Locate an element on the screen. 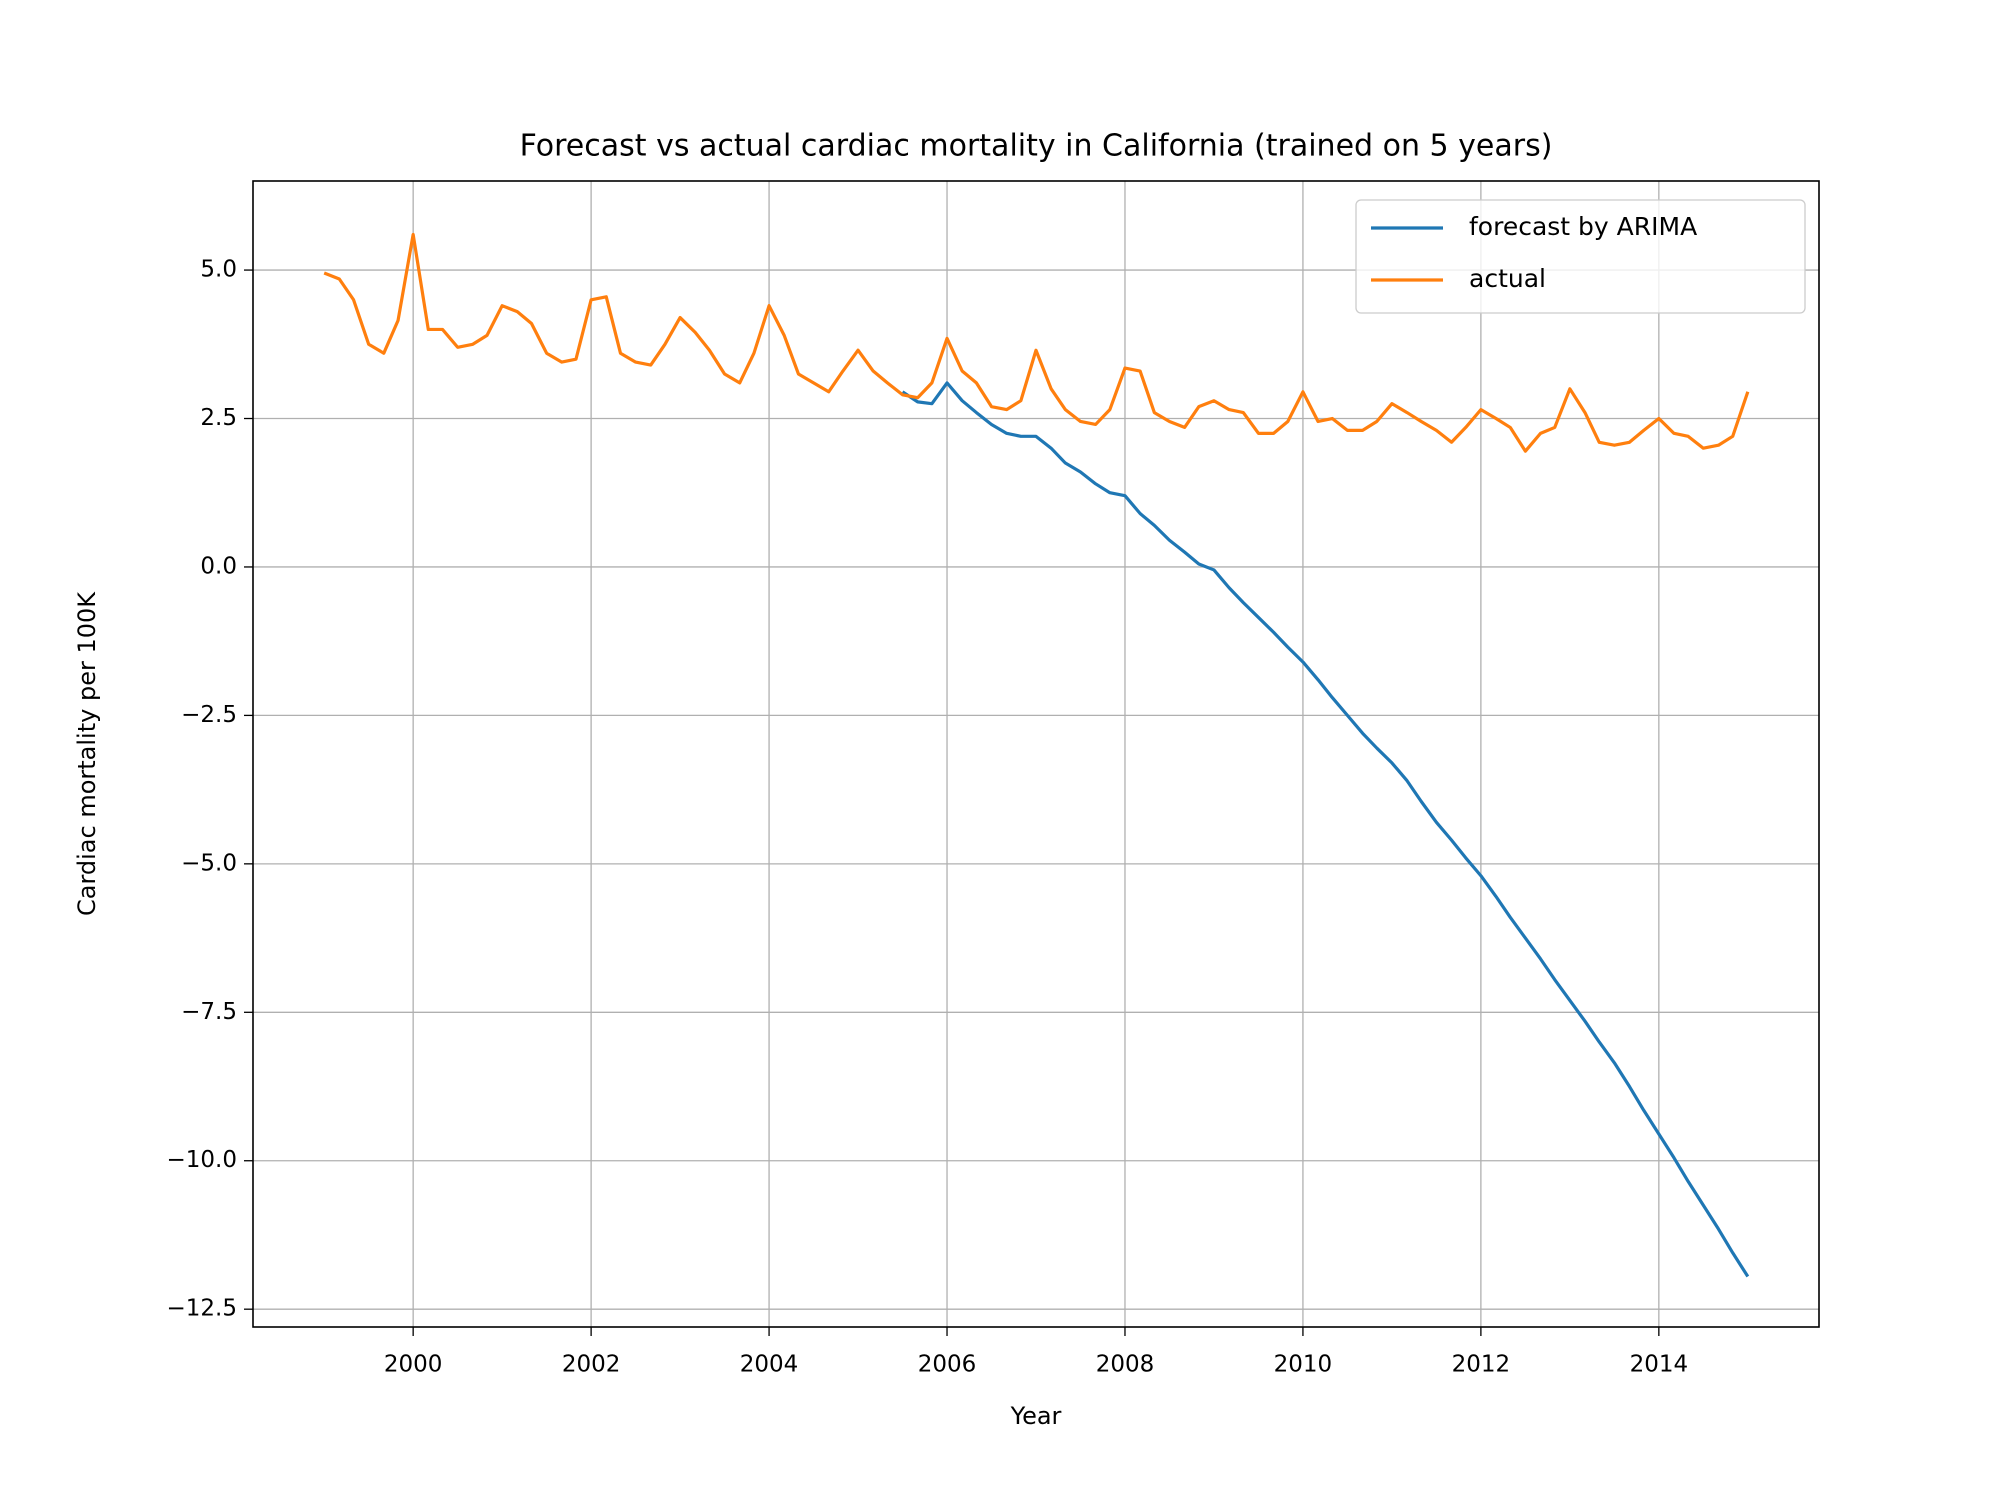  y-tick-label: −10.0 is located at coordinates (202, 1160).